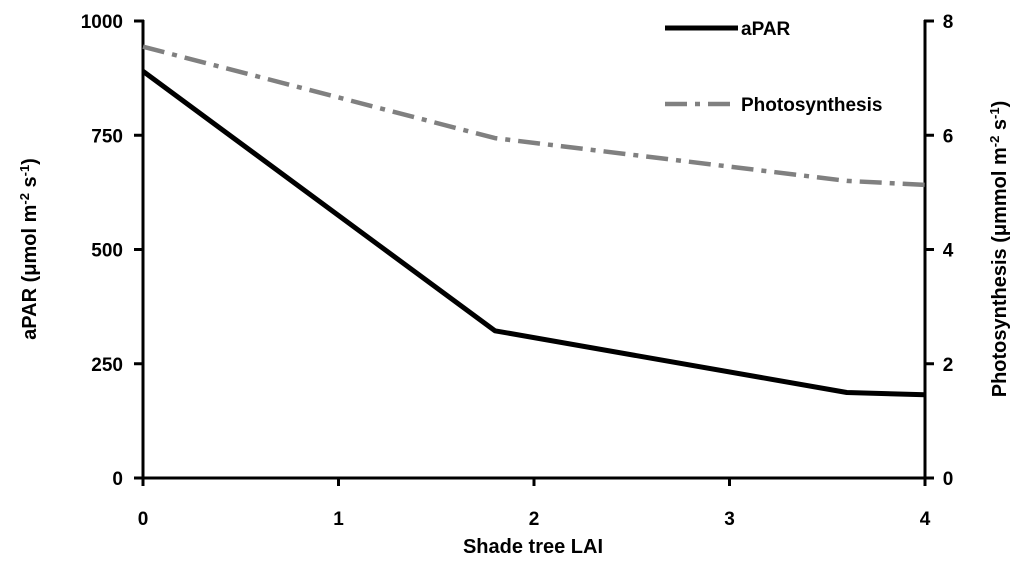  What do you see at coordinates (534, 519) in the screenshot?
I see `x-tick-label: 2` at bounding box center [534, 519].